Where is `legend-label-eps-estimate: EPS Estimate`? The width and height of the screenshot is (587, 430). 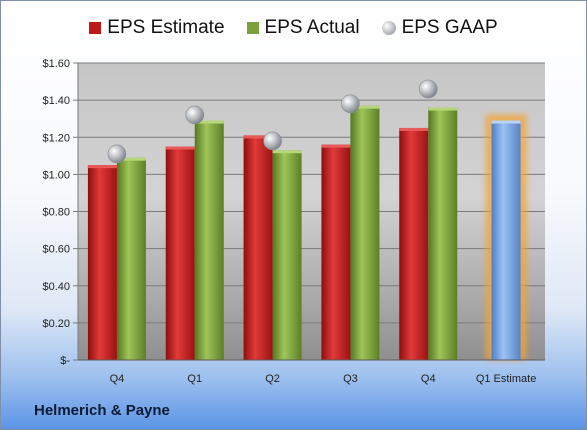
legend-label-eps-estimate: EPS Estimate is located at coordinates (166, 27).